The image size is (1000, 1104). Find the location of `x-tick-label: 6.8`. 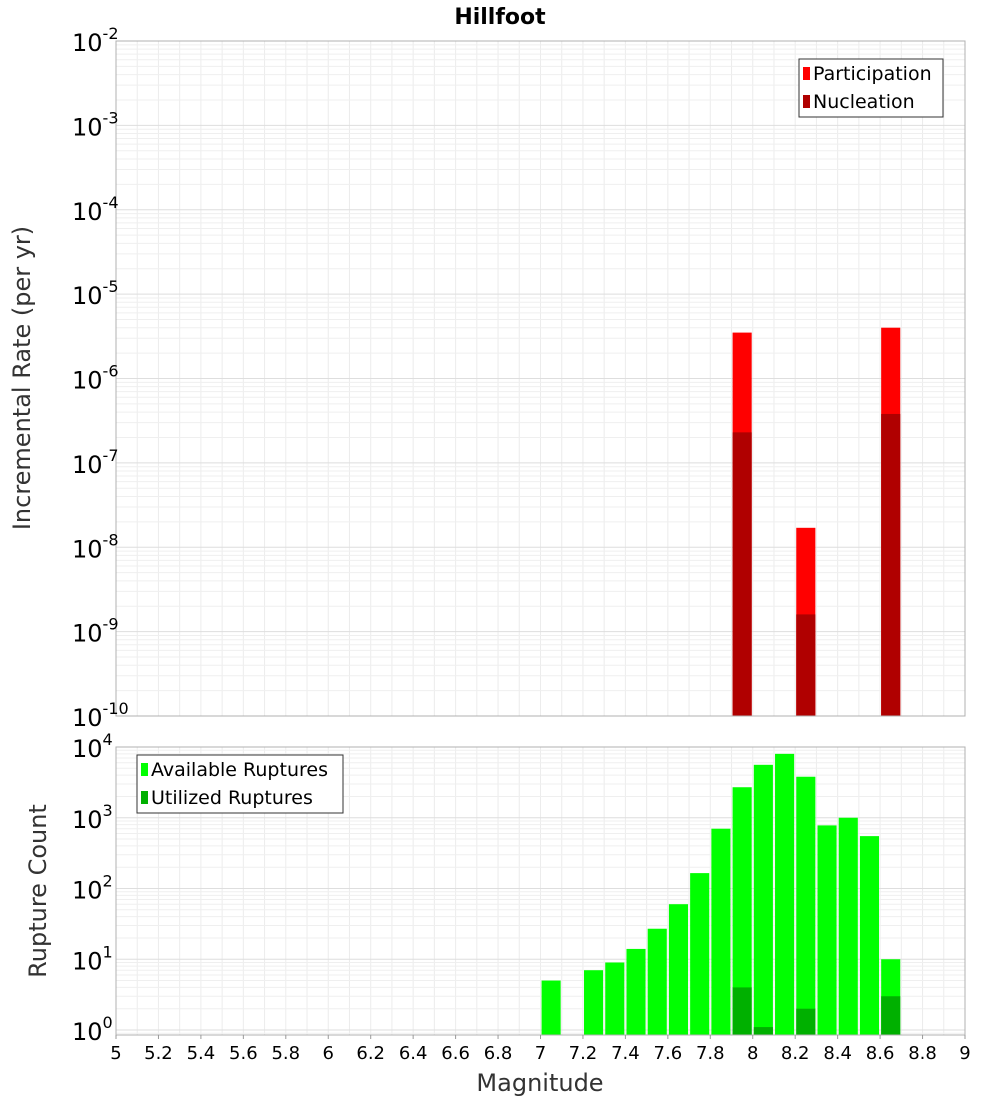

x-tick-label: 6.8 is located at coordinates (498, 1053).